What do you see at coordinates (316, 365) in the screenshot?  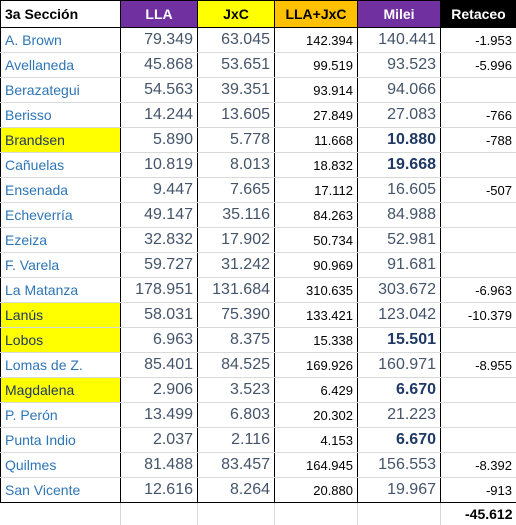 I see `sum-cell: 169.926` at bounding box center [316, 365].